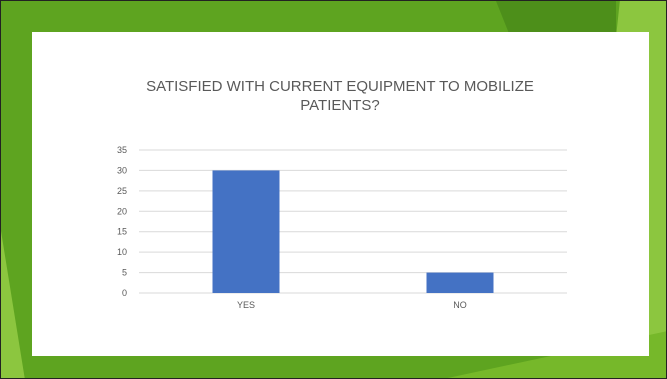 The height and width of the screenshot is (379, 667). Describe the element at coordinates (124, 293) in the screenshot. I see `y-tick-label: 0` at that location.